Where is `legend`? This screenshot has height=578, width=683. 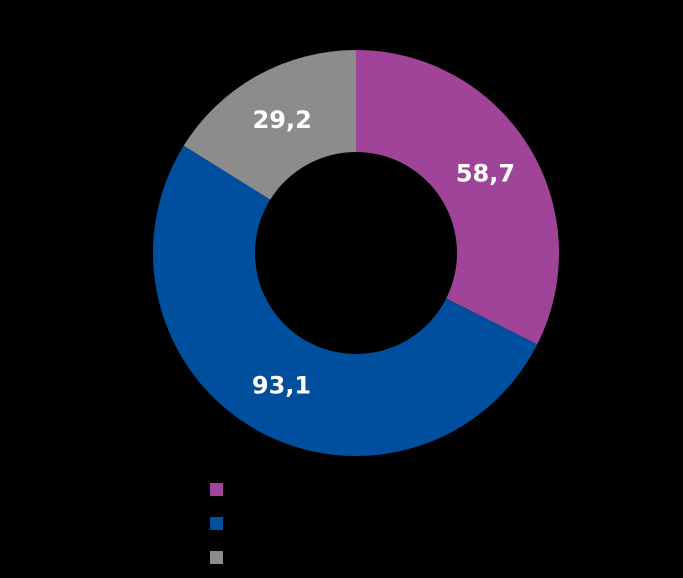
legend is located at coordinates (360, 523).